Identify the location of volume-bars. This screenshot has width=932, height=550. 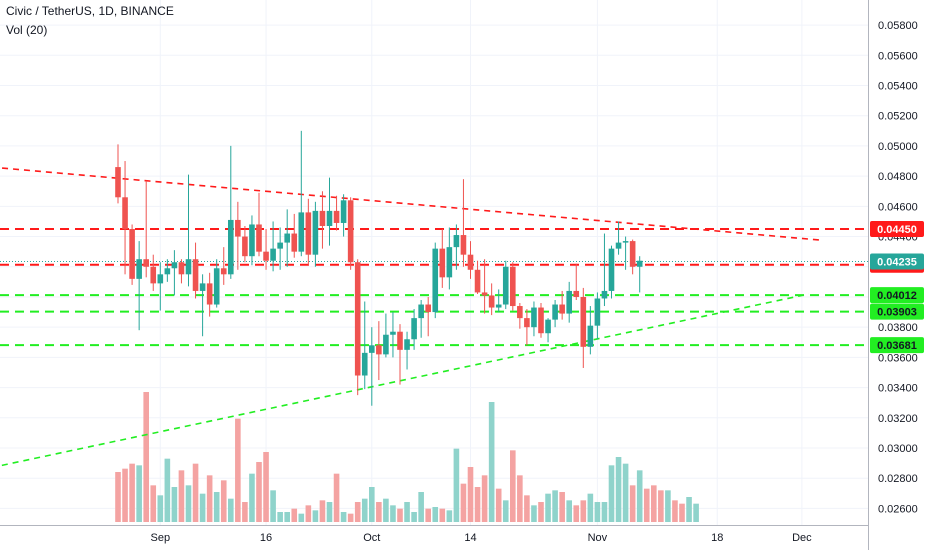
(407, 457).